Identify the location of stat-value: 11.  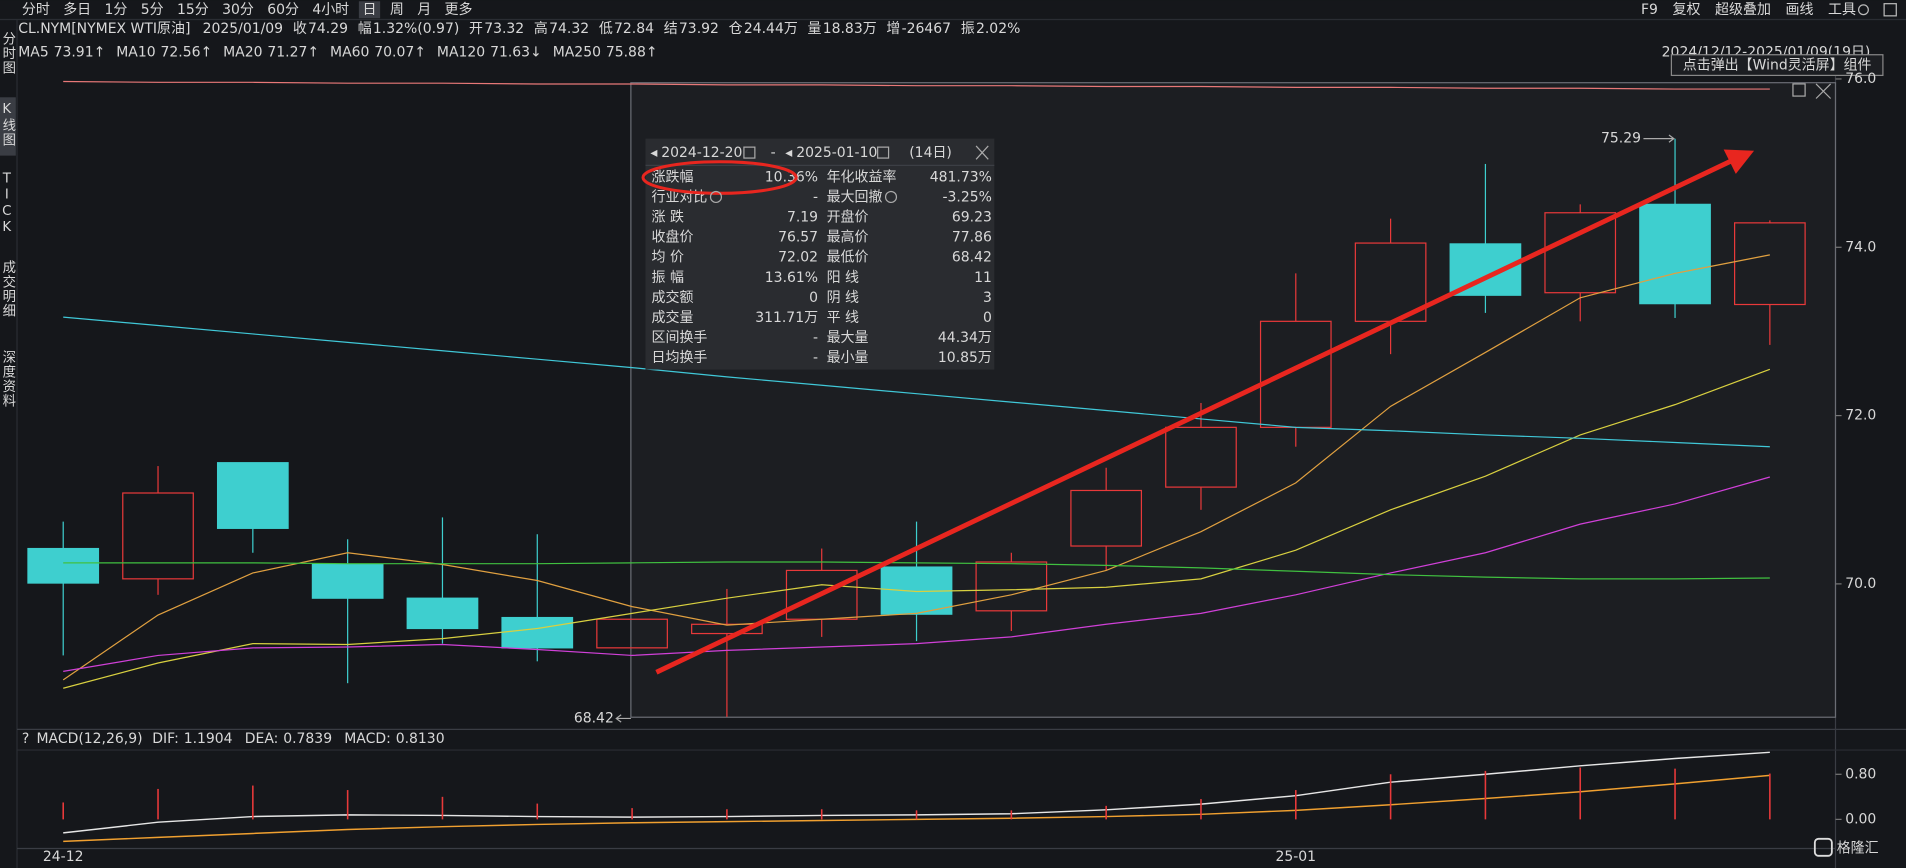
(983, 278).